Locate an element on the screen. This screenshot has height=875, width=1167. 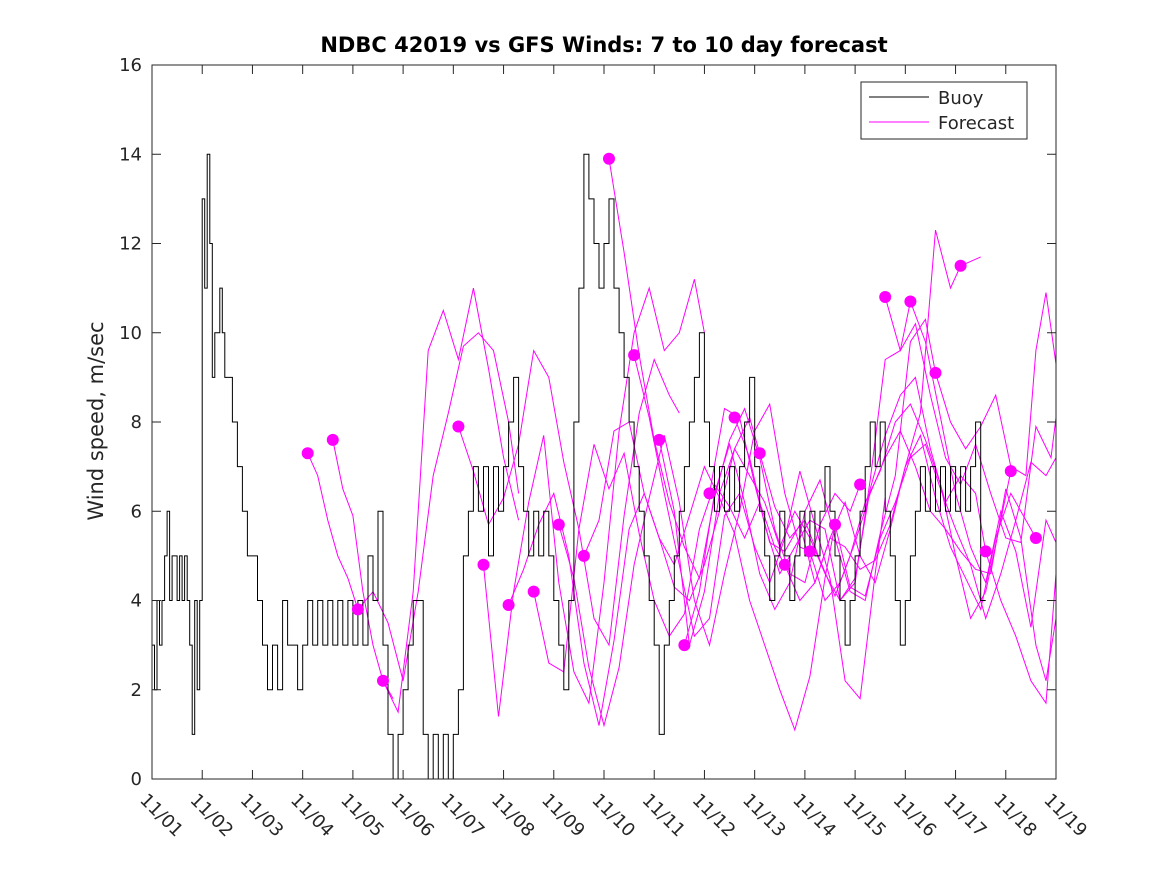
x-tick-label: 11/01 is located at coordinates (161, 816).